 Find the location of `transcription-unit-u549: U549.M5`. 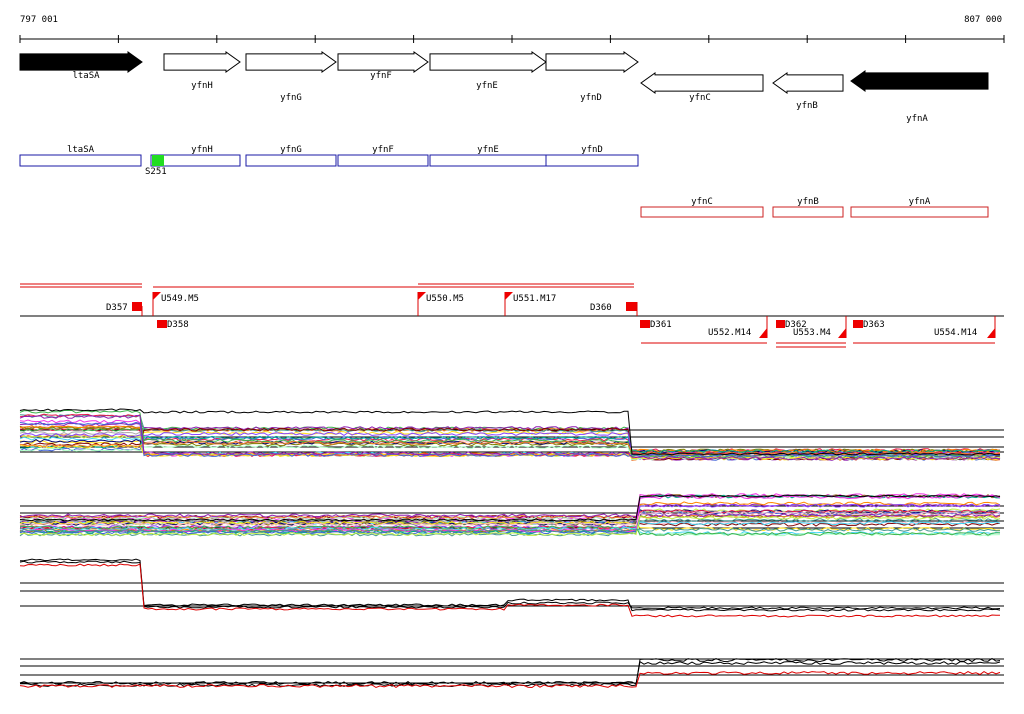

transcription-unit-u549: U549.M5 is located at coordinates (175, 304).